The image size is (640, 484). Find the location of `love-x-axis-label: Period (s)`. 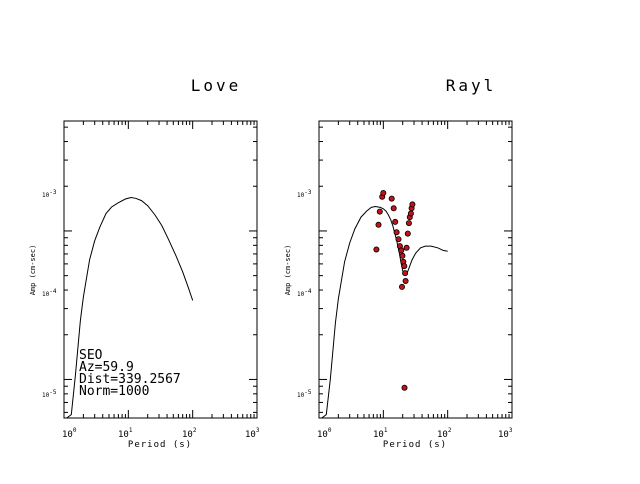

love-x-axis-label: Period (s) is located at coordinates (160, 445).